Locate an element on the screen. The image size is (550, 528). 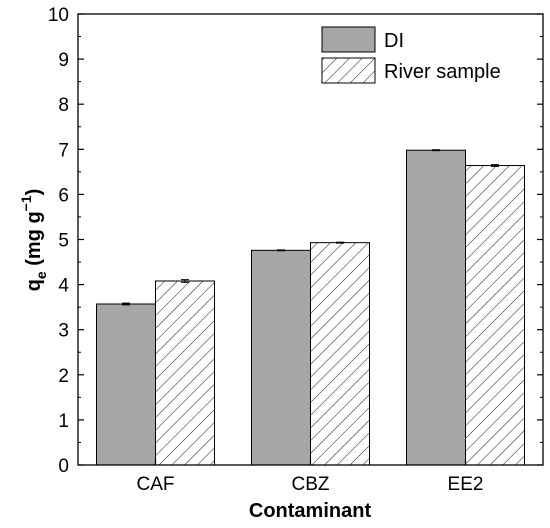
x-tick-label-ee2: EE2 is located at coordinates (466, 484).